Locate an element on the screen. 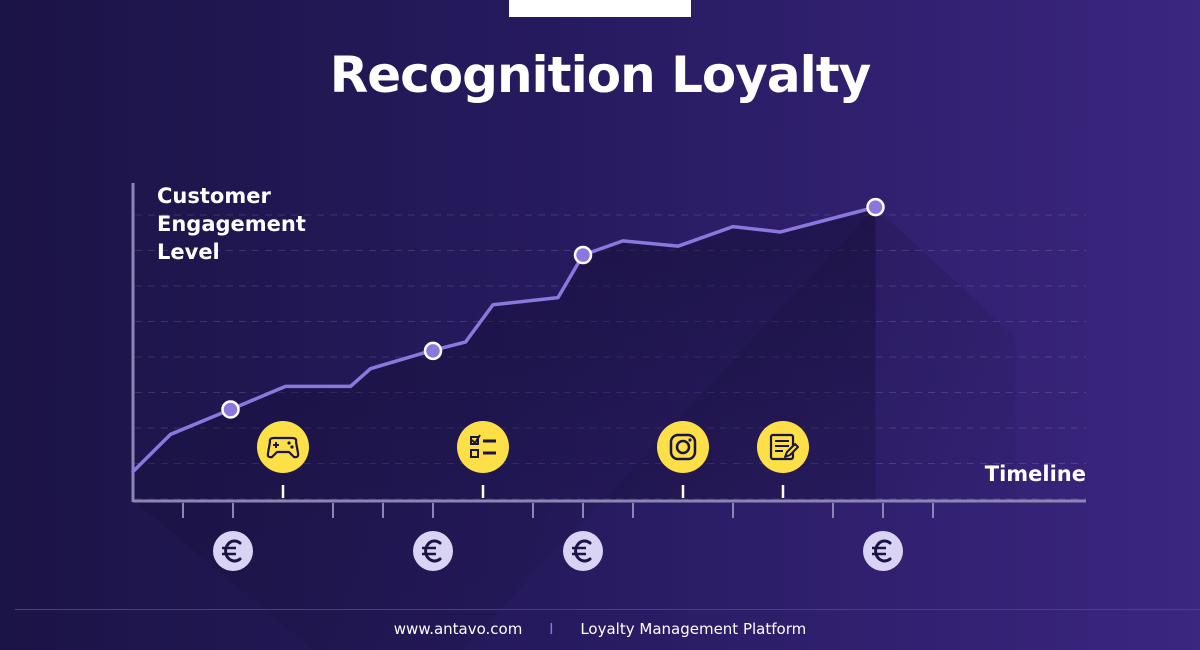  checklist-icon is located at coordinates (483, 447).